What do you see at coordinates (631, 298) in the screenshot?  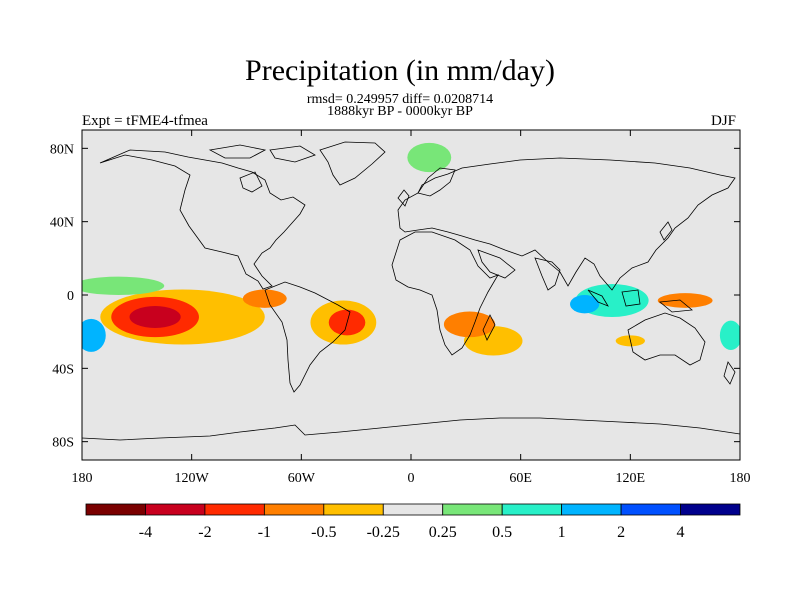 I see `coastline-borneo` at bounding box center [631, 298].